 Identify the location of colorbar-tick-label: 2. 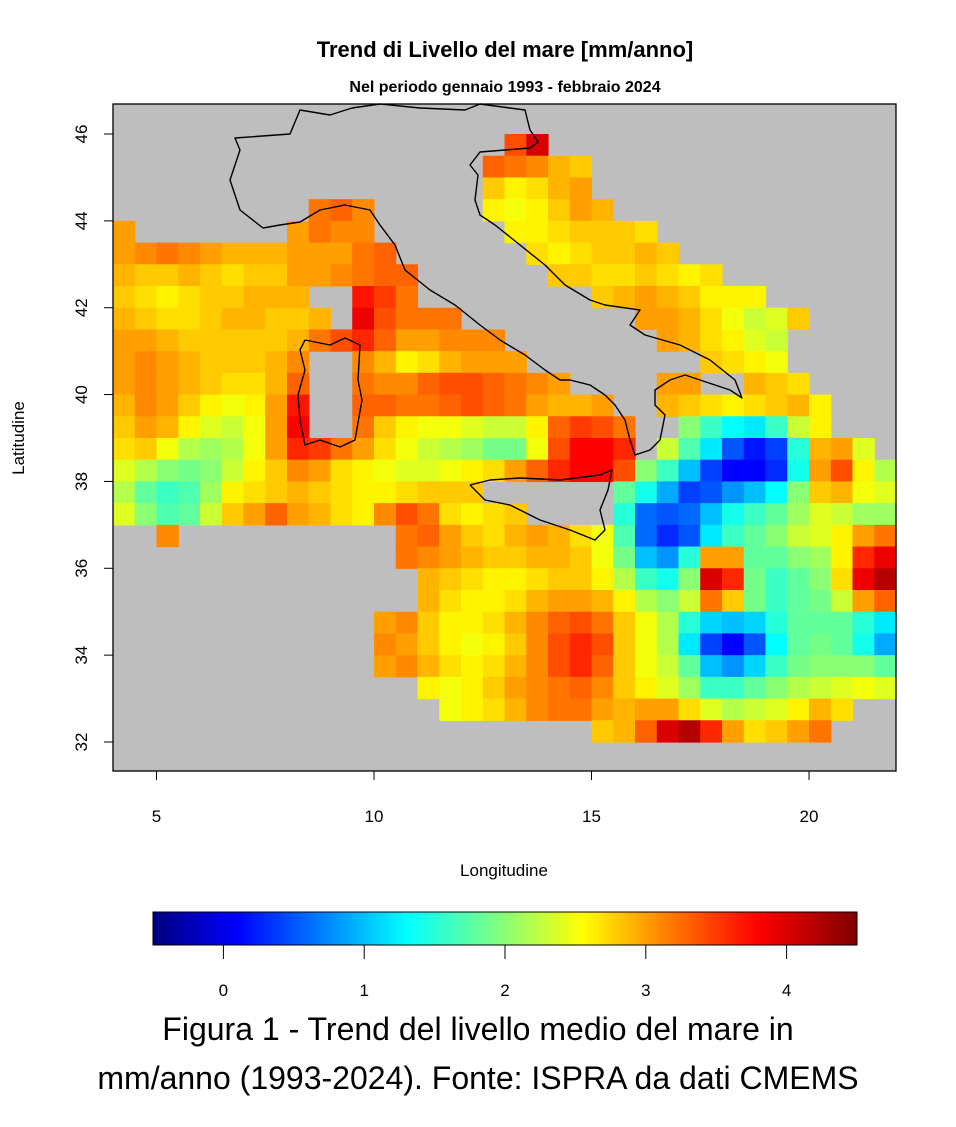
(504, 990).